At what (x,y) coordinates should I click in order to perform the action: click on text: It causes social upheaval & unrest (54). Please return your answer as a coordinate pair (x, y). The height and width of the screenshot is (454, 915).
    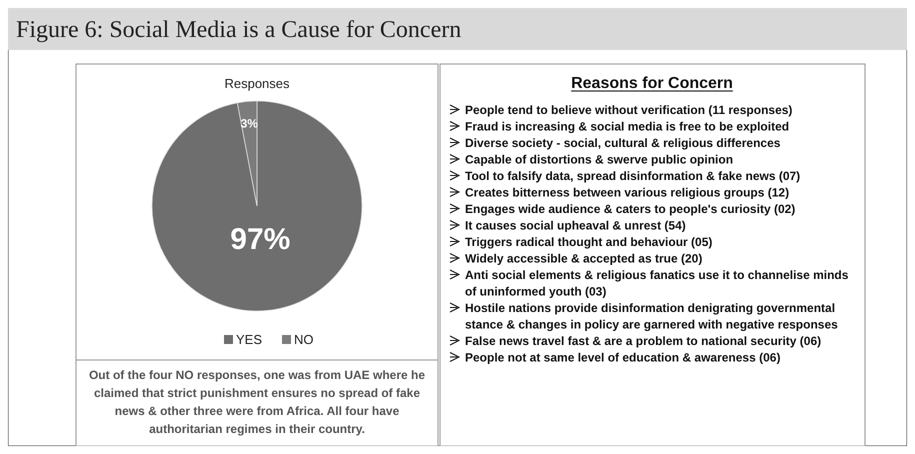
    Looking at the image, I should click on (575, 225).